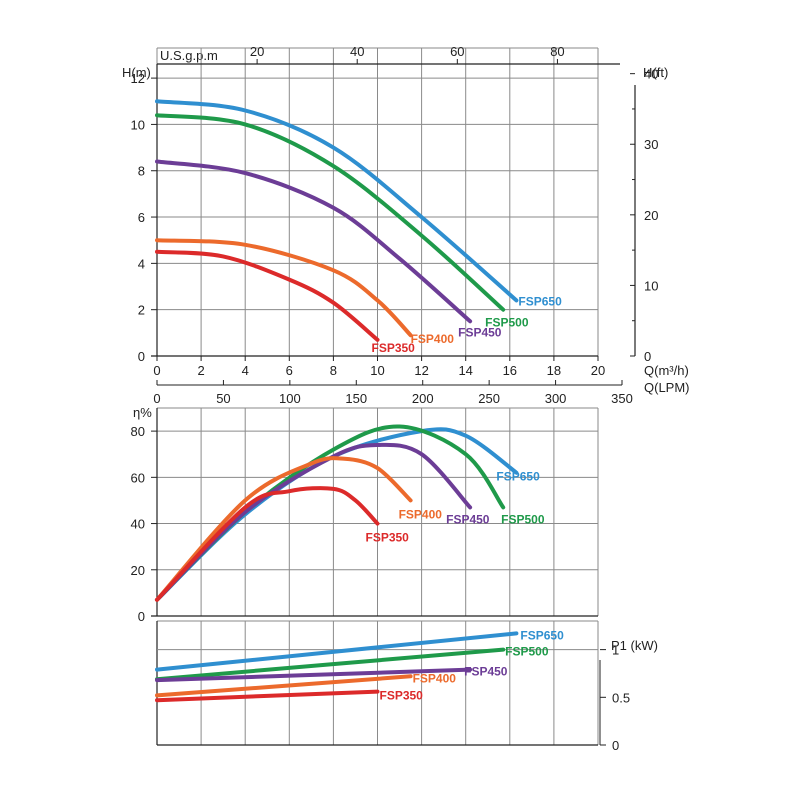  I want to click on eff-curve-fsp350, so click(267, 544).